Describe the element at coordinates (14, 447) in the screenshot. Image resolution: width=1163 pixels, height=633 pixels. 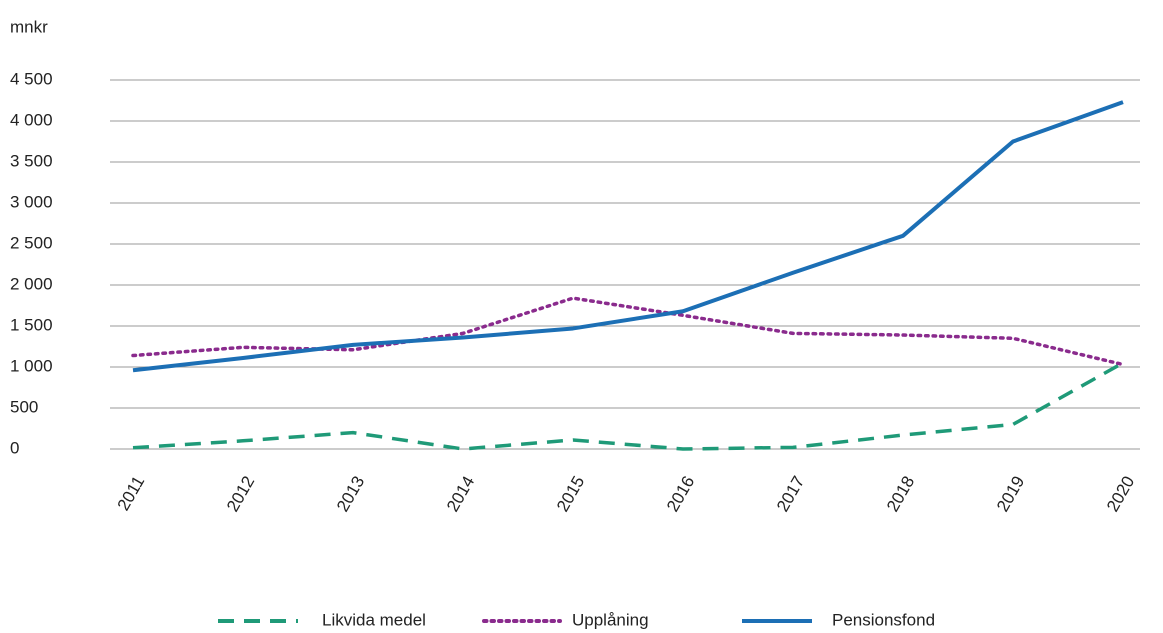
I see `y-tick-label: 0` at that location.